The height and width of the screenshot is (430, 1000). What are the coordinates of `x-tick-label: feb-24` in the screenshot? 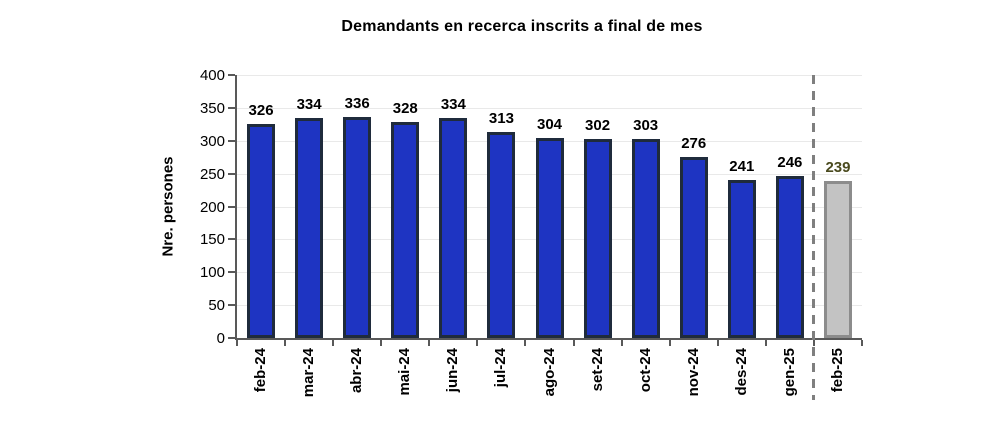 It's located at (261, 370).